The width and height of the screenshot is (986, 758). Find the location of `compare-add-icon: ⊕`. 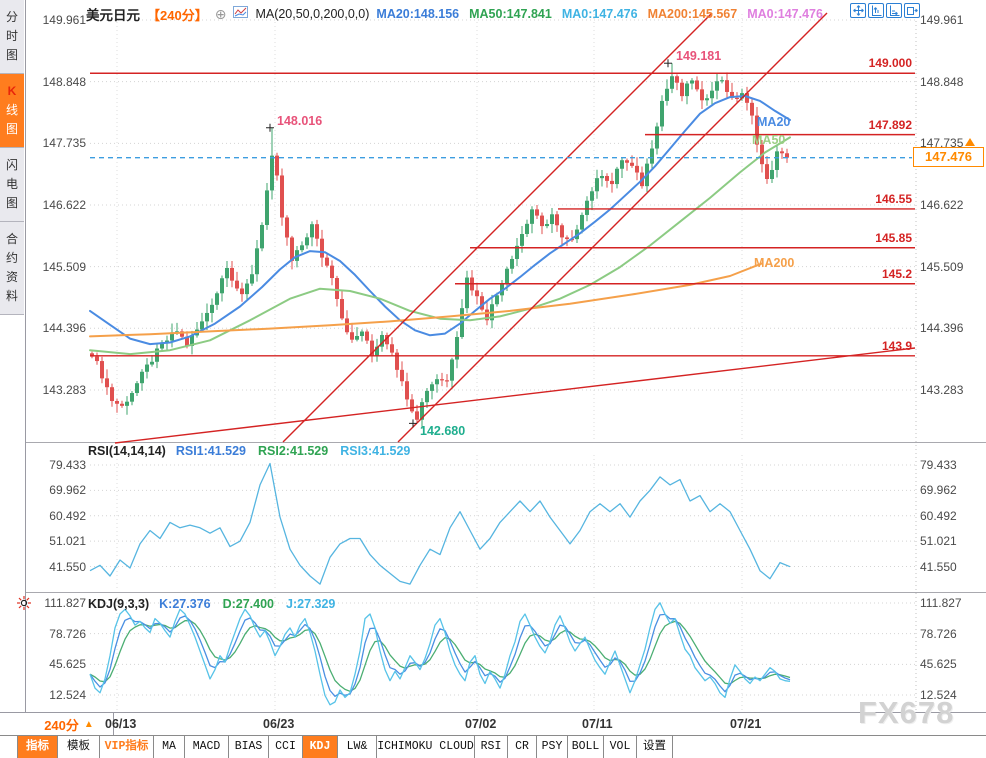

compare-add-icon: ⊕ is located at coordinates (220, 14).